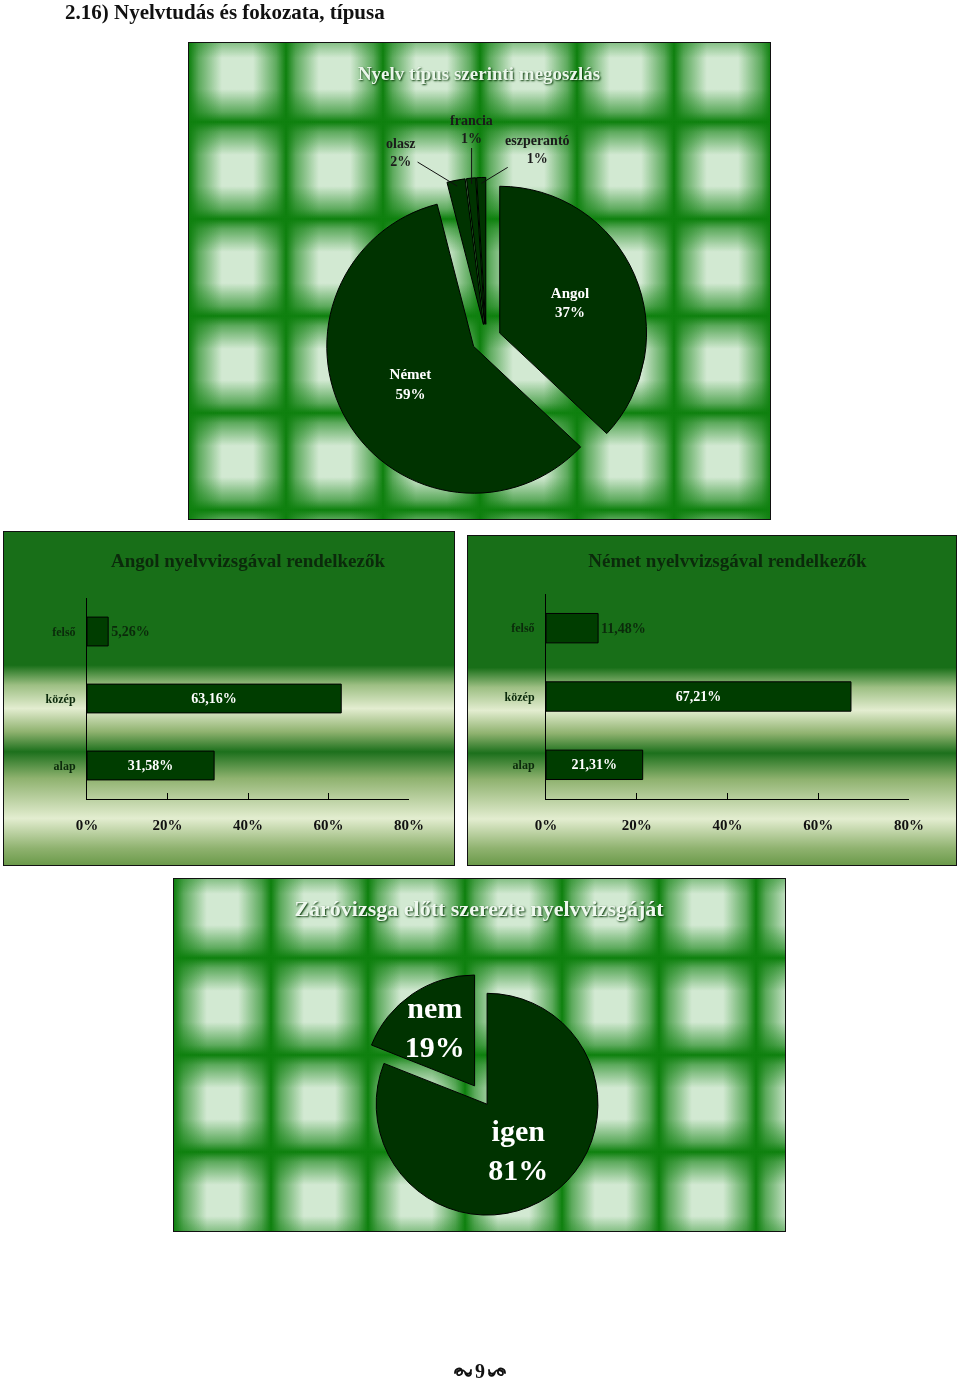  Describe the element at coordinates (698, 696) in the screenshot. I see `data-label: 67,21%` at that location.